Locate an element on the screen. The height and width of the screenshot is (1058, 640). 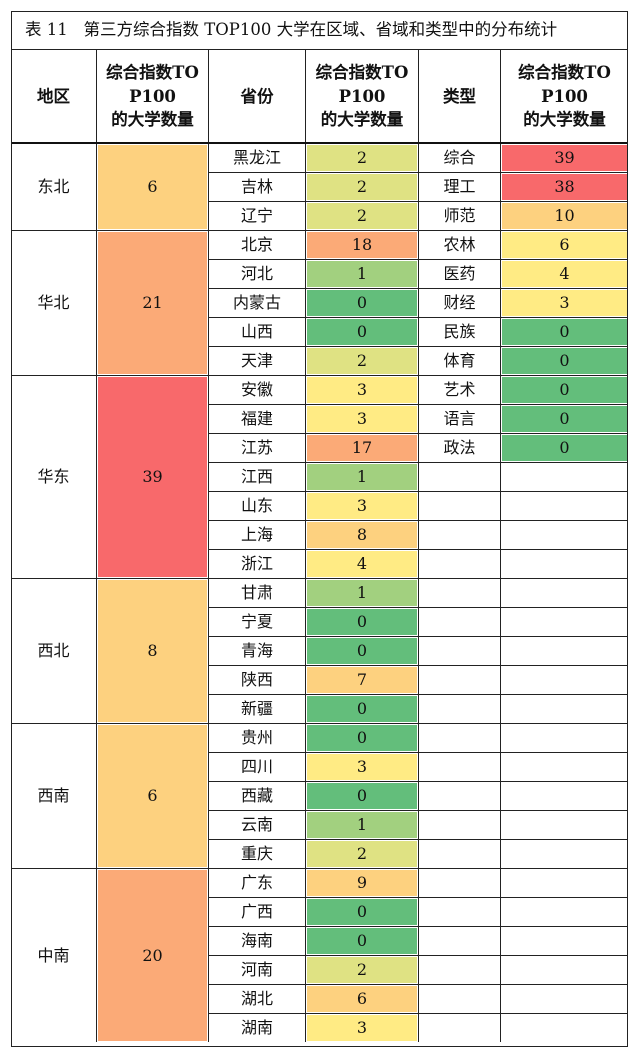
province-count: 7 is located at coordinates (361, 679).